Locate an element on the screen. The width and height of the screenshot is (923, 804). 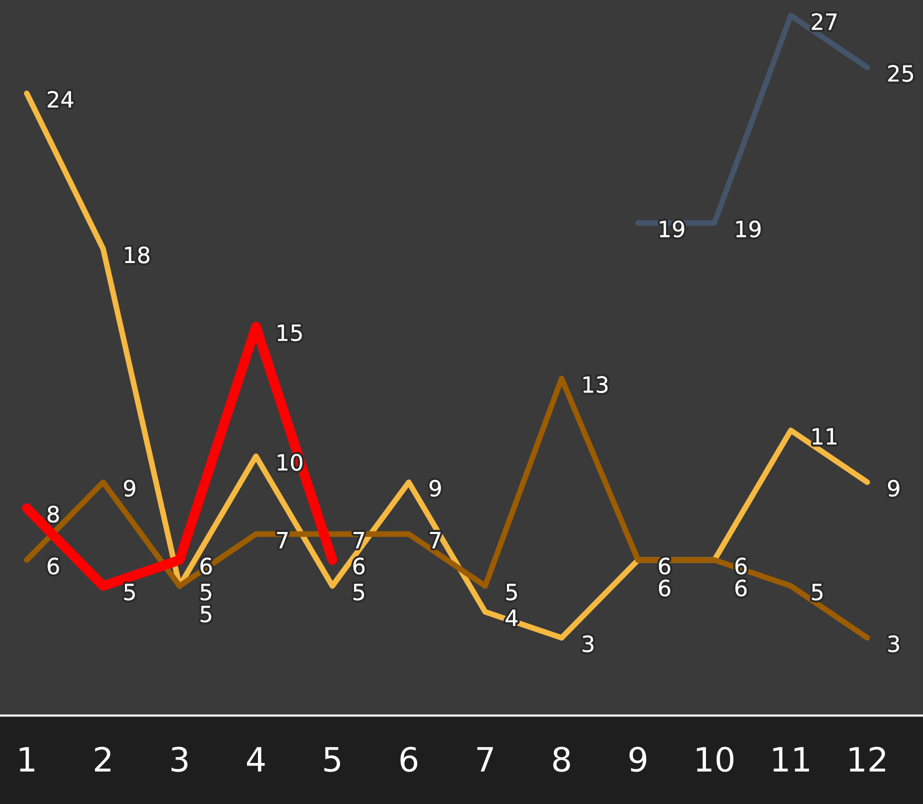
x-tick-label: 7 is located at coordinates (485, 759).